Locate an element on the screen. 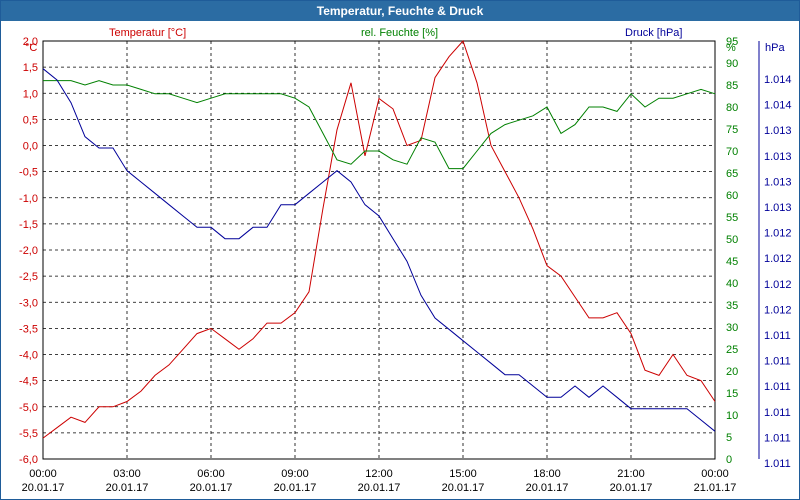  temperature-tick-label: -0,5 is located at coordinates (28, 173).